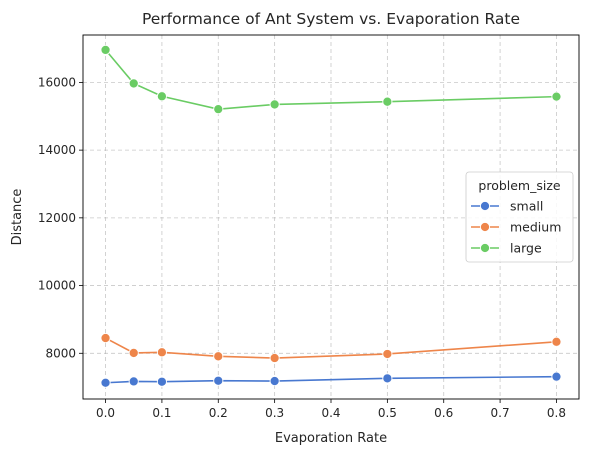 This screenshot has width=589, height=455. Describe the element at coordinates (331, 79) in the screenshot. I see `series-large` at that location.